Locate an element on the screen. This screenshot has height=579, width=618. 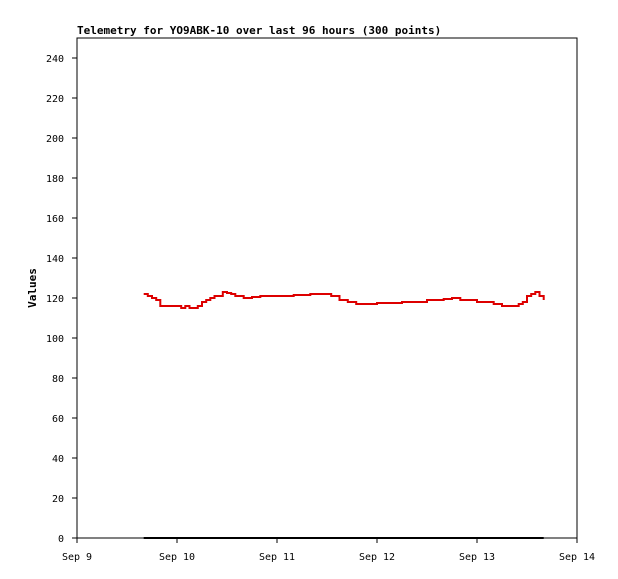
x-tick-label: Sep 11 is located at coordinates (277, 557).